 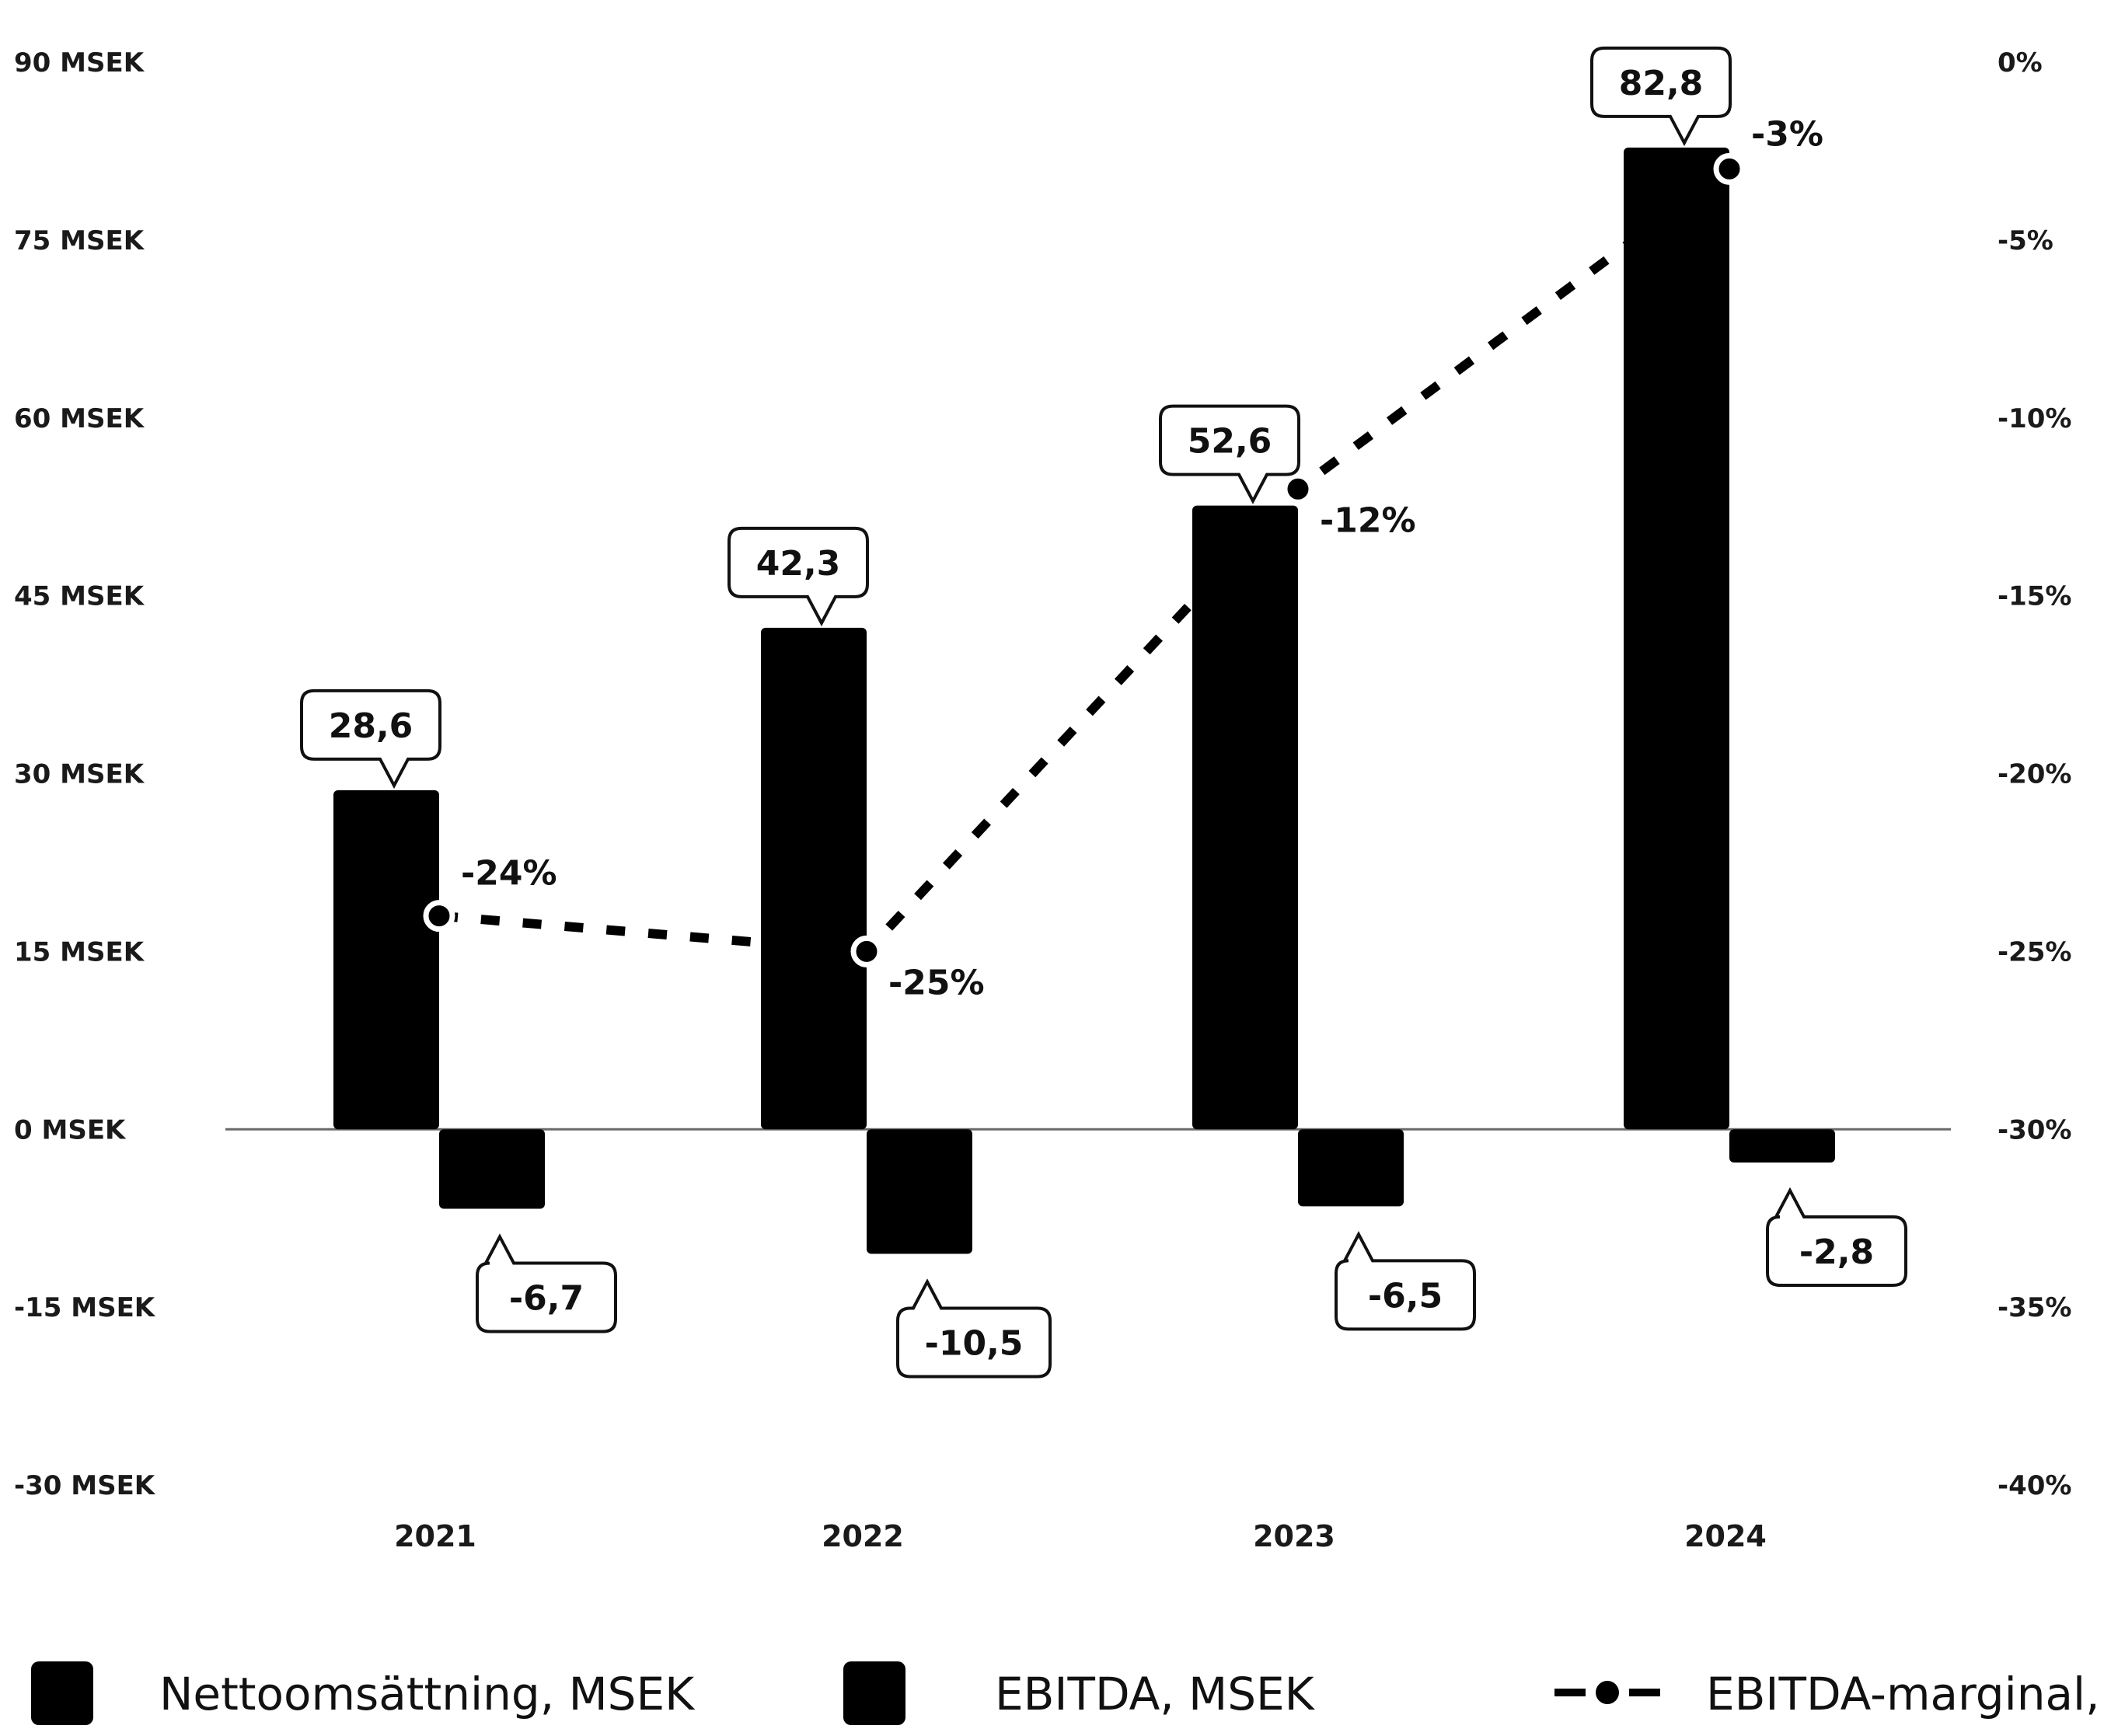 I want to click on left-tick-label: 60 MSEK, so click(x=79, y=418).